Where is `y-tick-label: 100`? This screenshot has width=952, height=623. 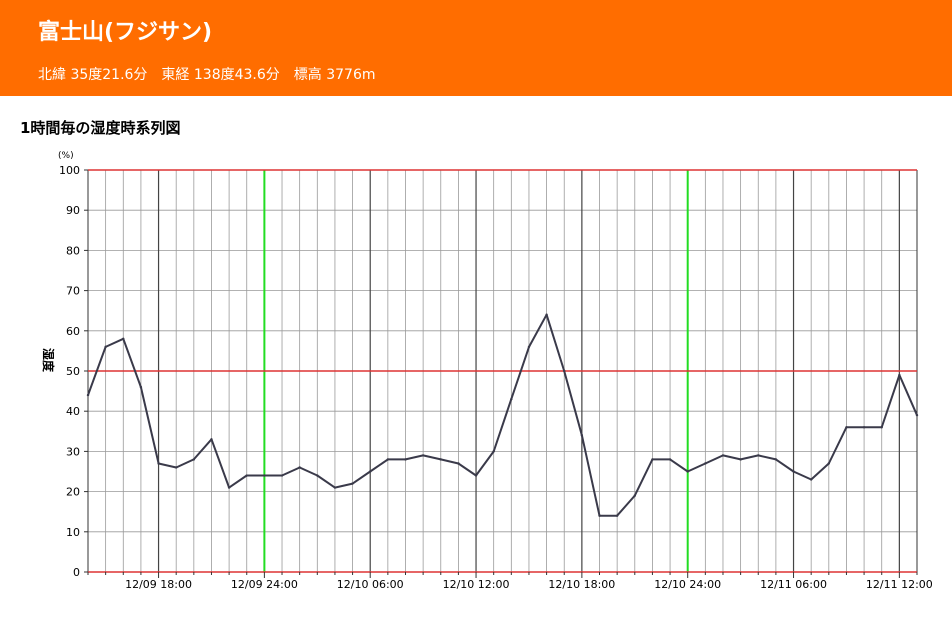
y-tick-label: 100 is located at coordinates (69, 170).